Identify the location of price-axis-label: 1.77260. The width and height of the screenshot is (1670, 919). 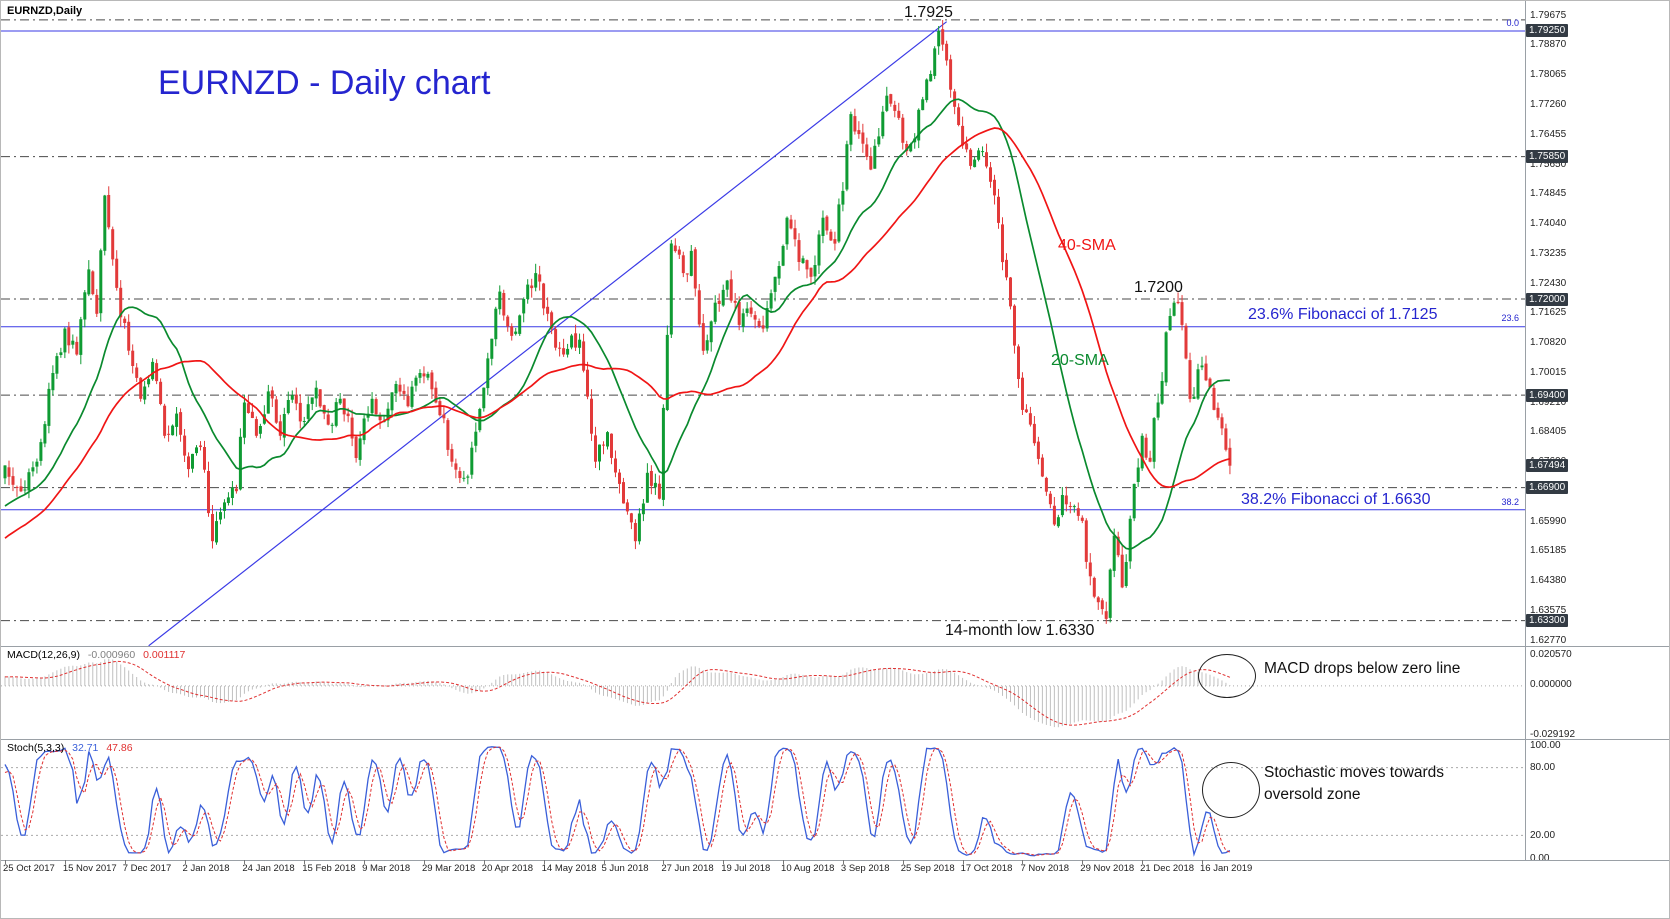
(1548, 105).